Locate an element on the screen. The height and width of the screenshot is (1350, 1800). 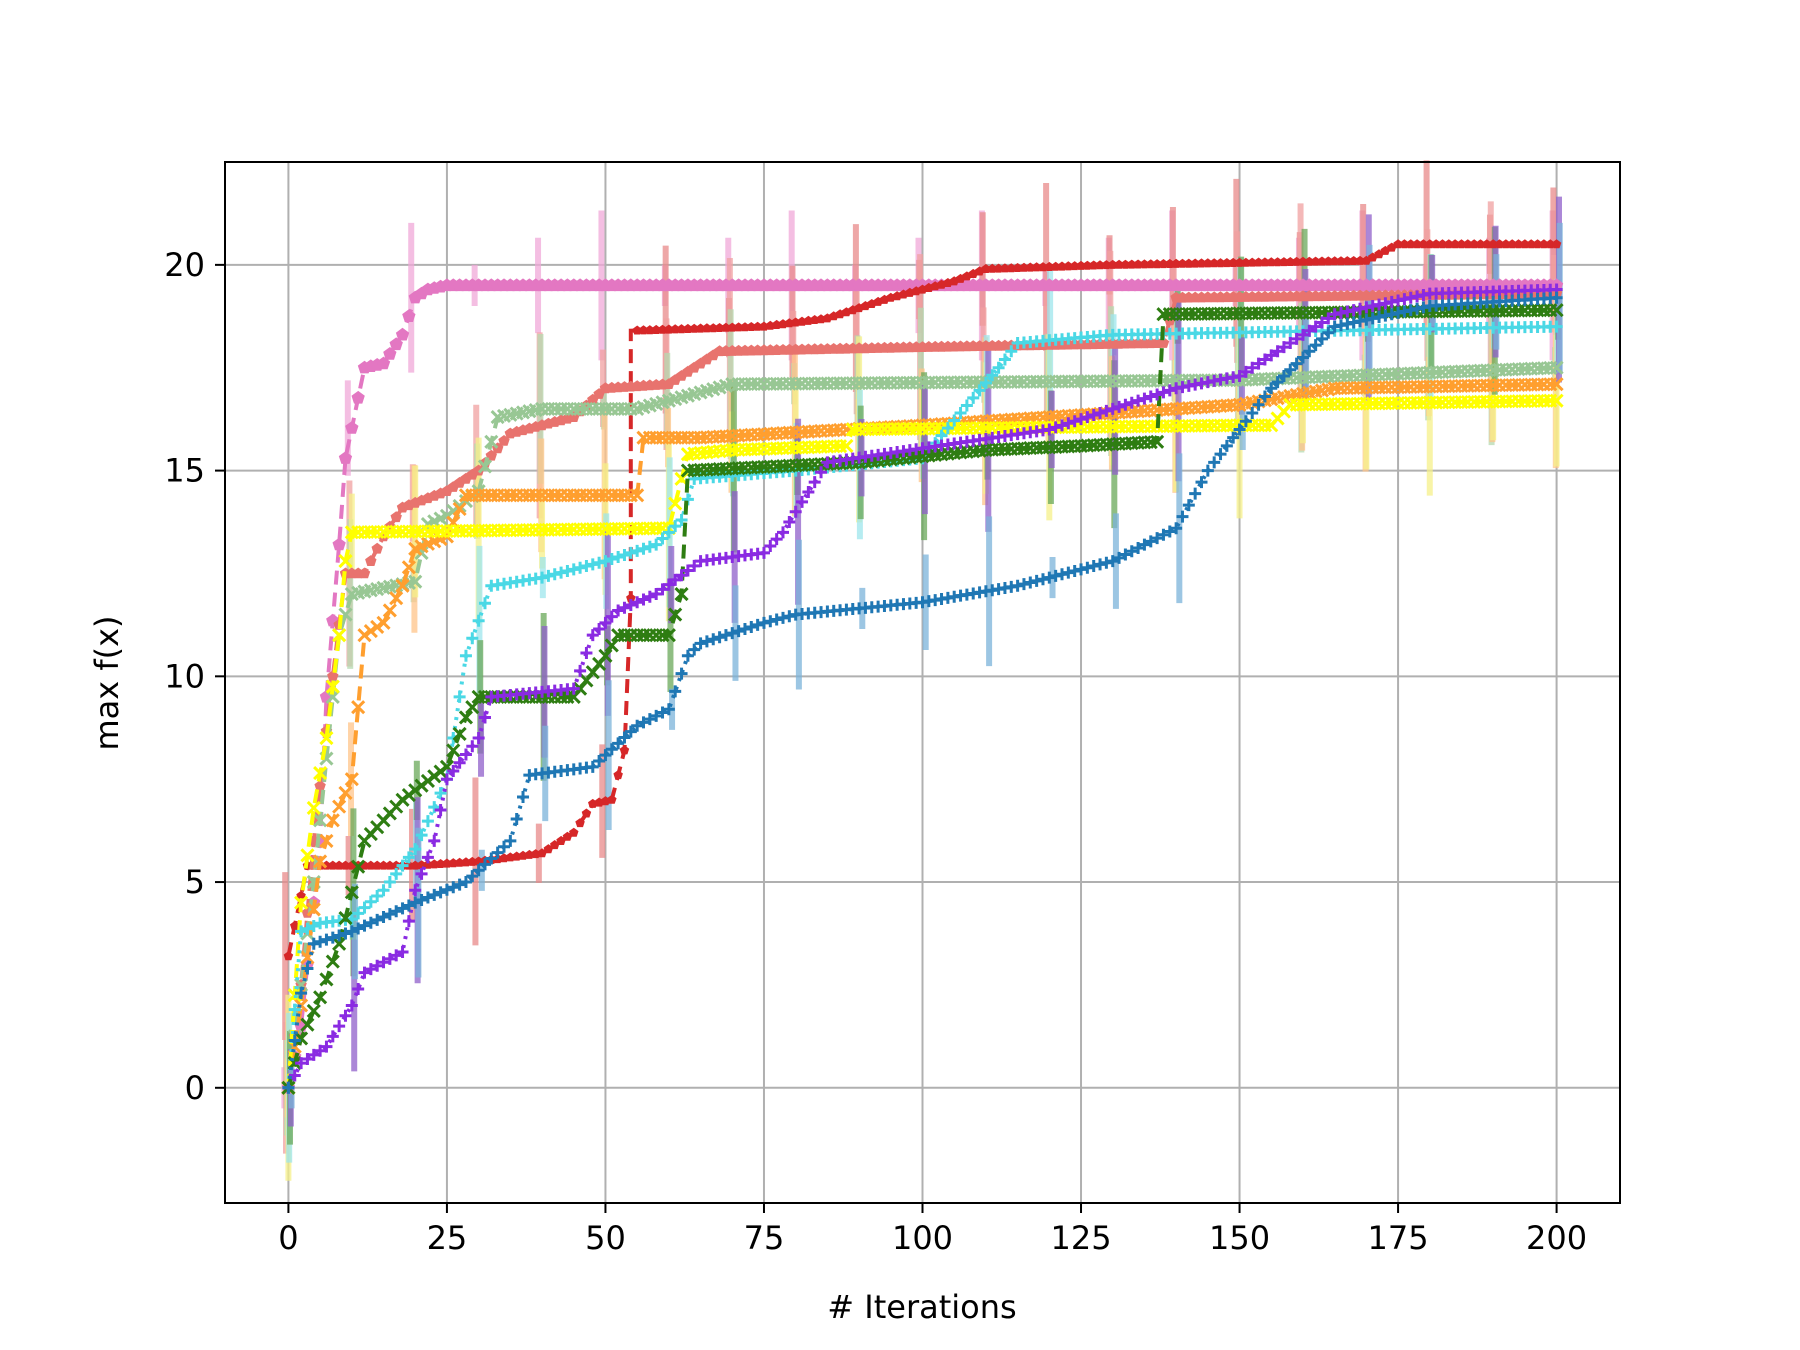
y-tick-label: 5 is located at coordinates (195, 882).